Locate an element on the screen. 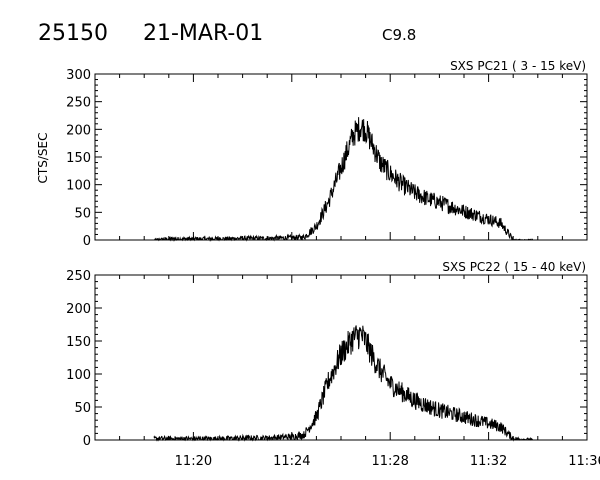 Image resolution: width=600 pixels, height=480 pixels. x-tick-label: 11:32 is located at coordinates (488, 461).